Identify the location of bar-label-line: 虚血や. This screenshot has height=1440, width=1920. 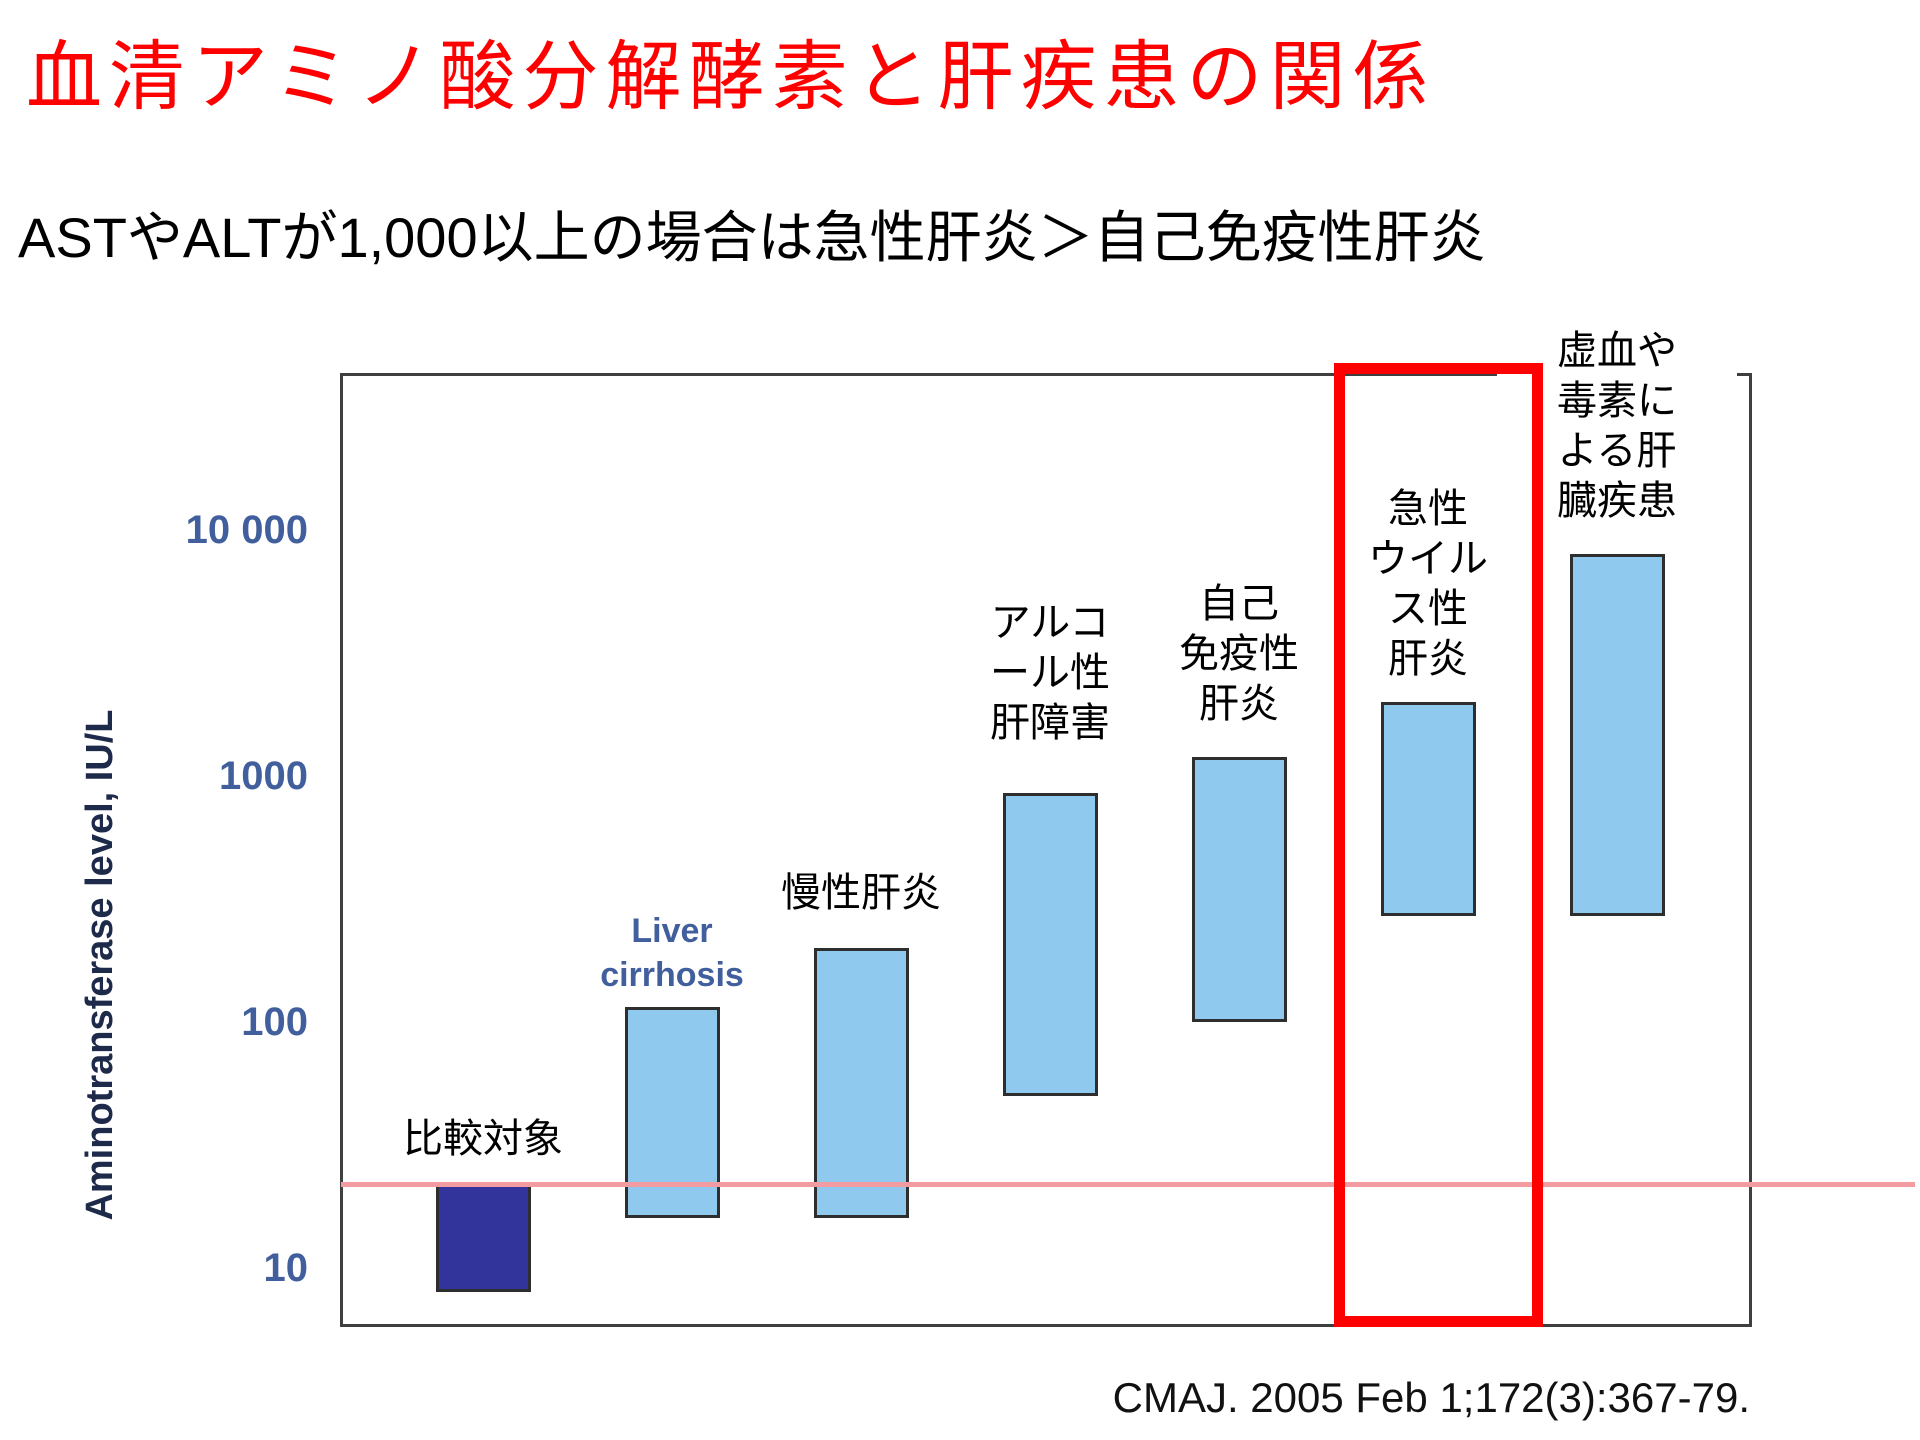
(1617, 350).